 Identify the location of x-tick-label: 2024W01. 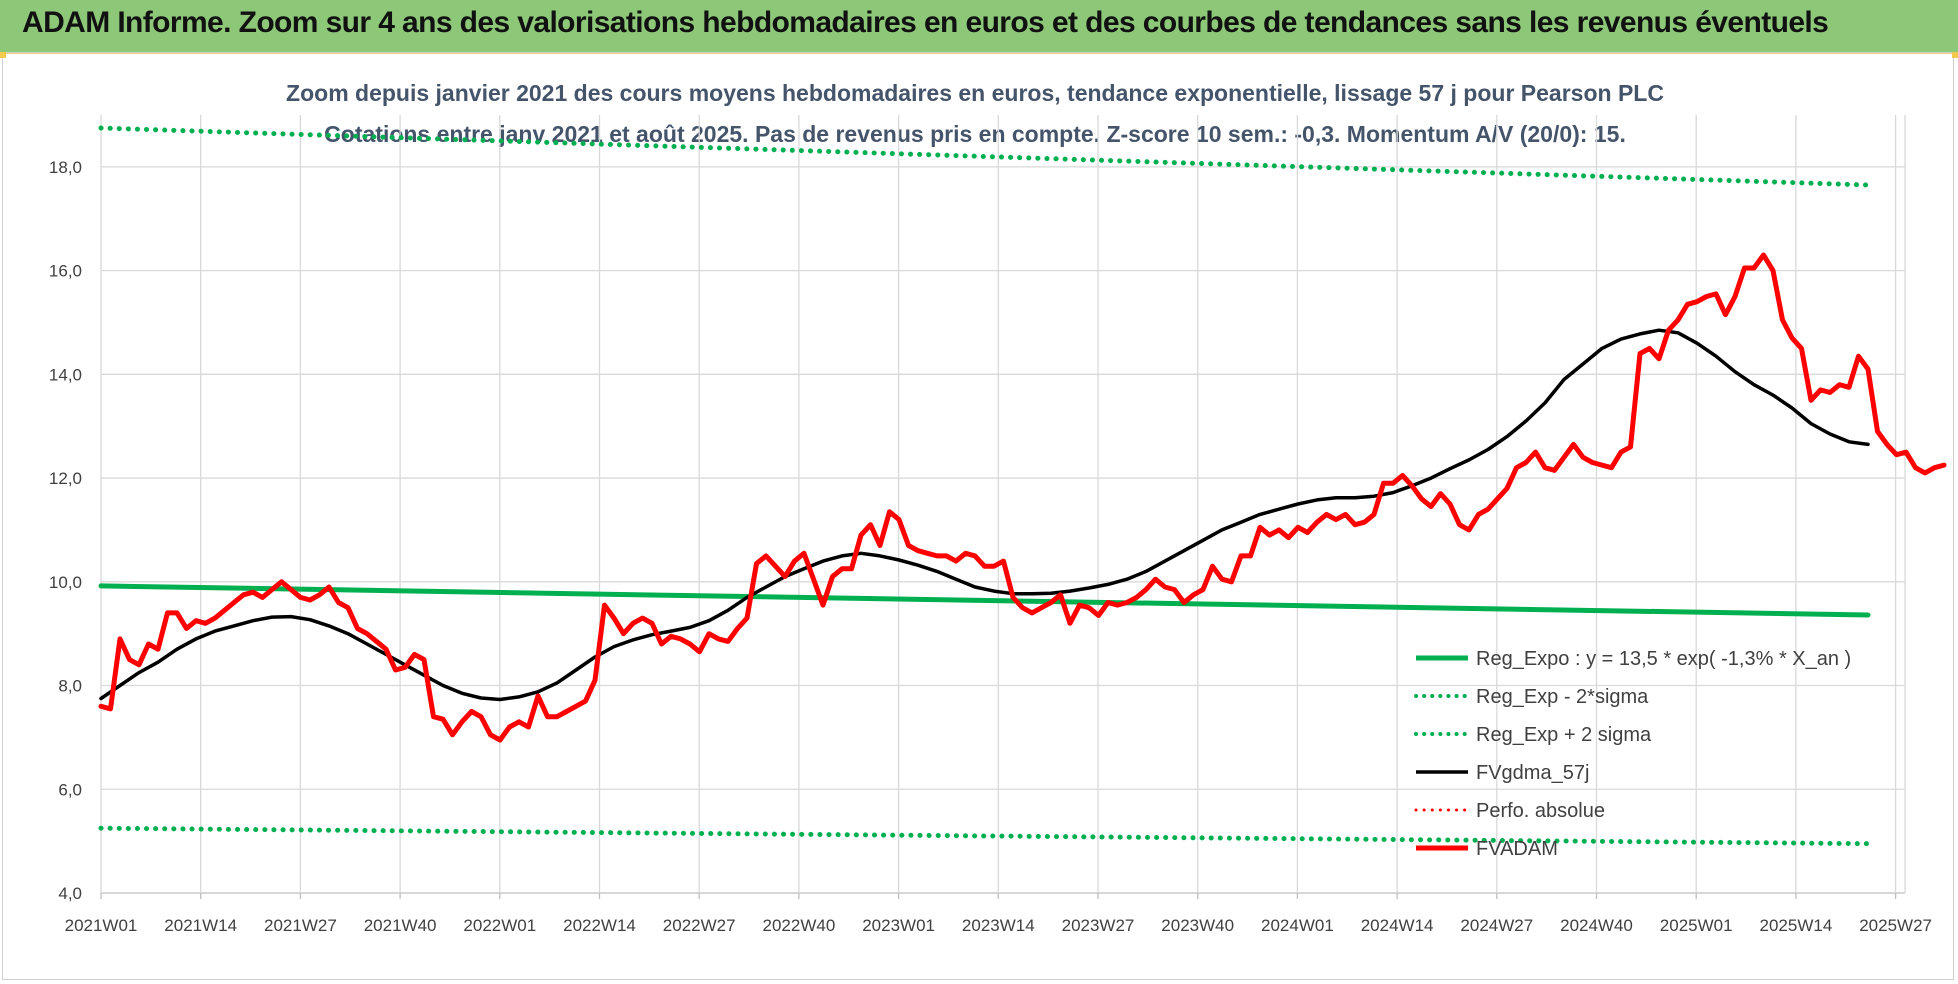
(1297, 925).